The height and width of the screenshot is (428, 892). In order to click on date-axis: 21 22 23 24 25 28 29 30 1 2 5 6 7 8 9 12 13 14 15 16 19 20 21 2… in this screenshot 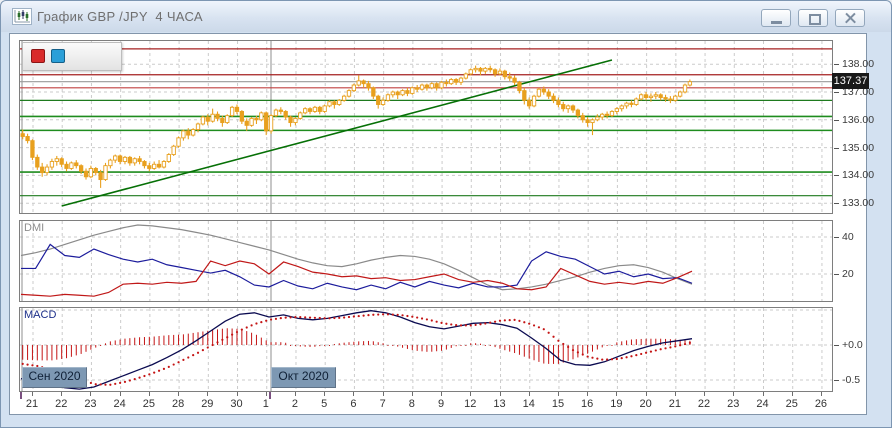, I will do `click(426, 404)`.